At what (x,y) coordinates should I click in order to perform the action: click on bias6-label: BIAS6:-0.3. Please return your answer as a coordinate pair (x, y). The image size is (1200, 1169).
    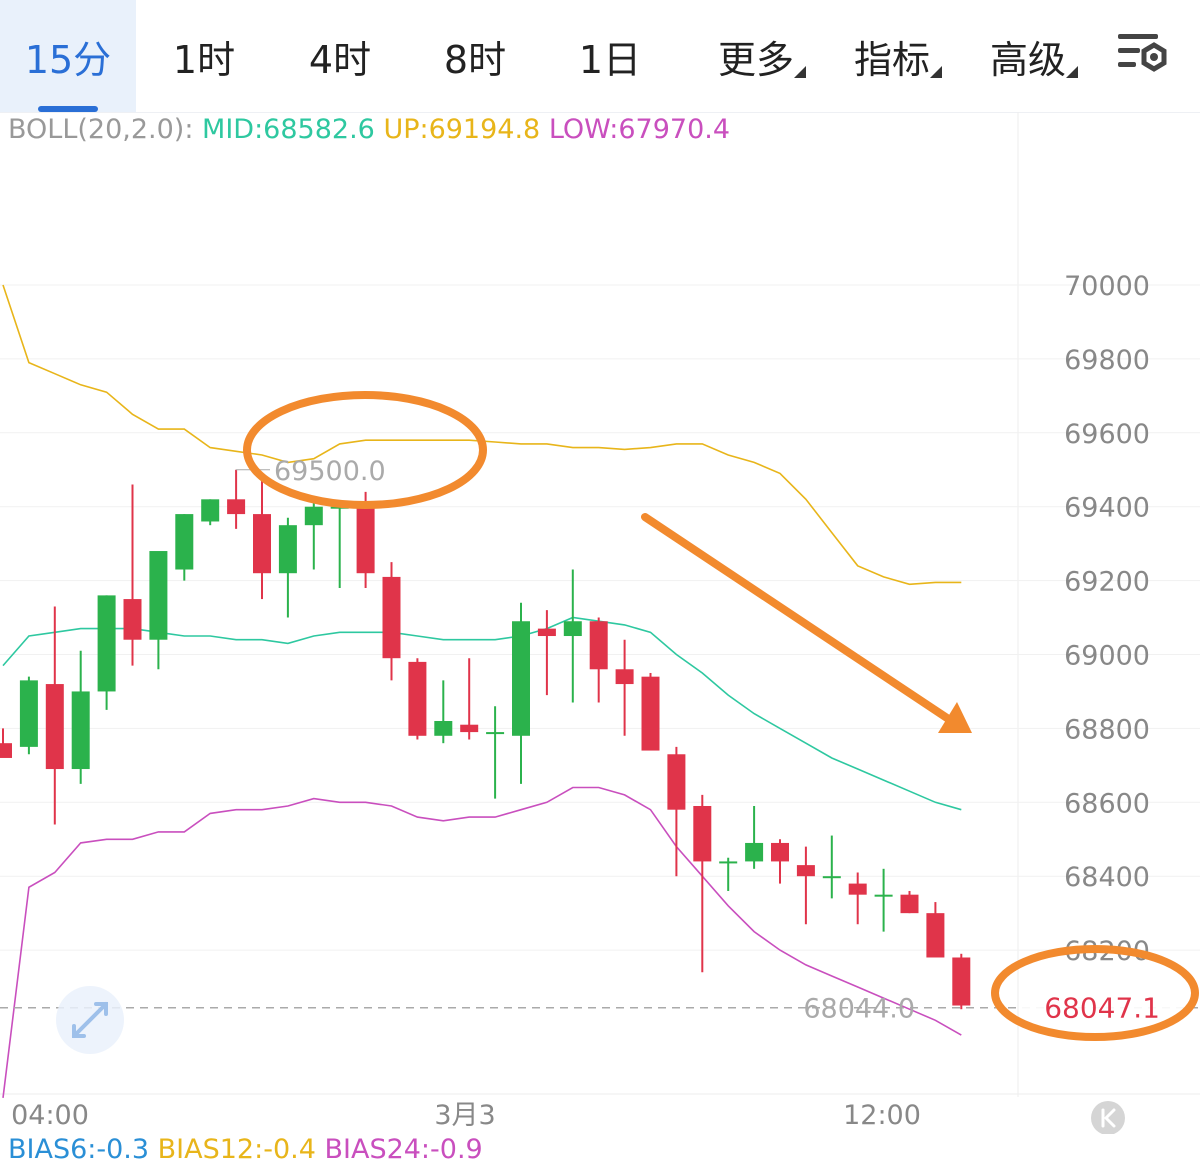
    Looking at the image, I should click on (78, 1149).